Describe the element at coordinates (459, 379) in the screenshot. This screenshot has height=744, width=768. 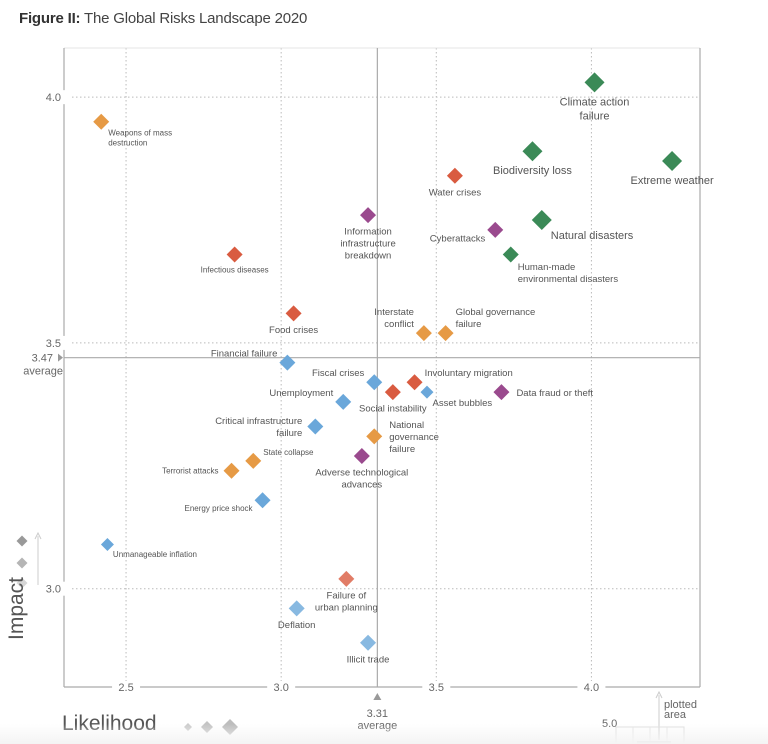
I see `data-point: Involuntary migration` at that location.